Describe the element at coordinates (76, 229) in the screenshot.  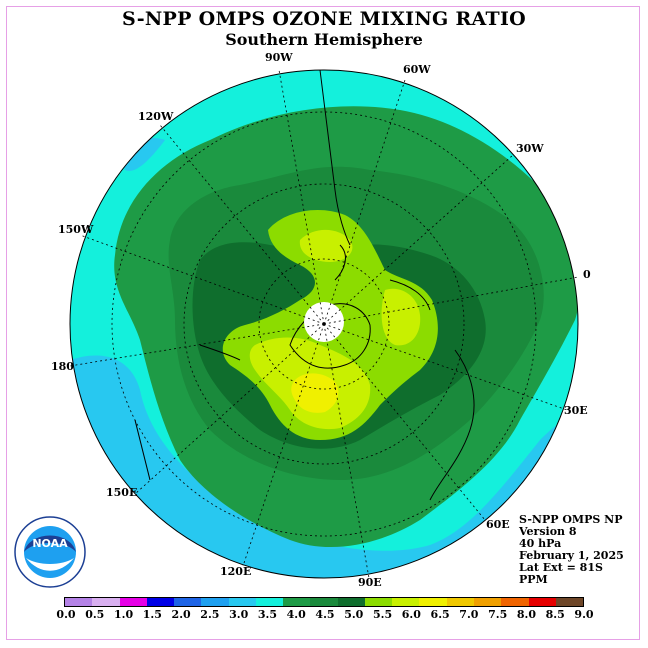
I see `lon-label-150w: 150W` at that location.